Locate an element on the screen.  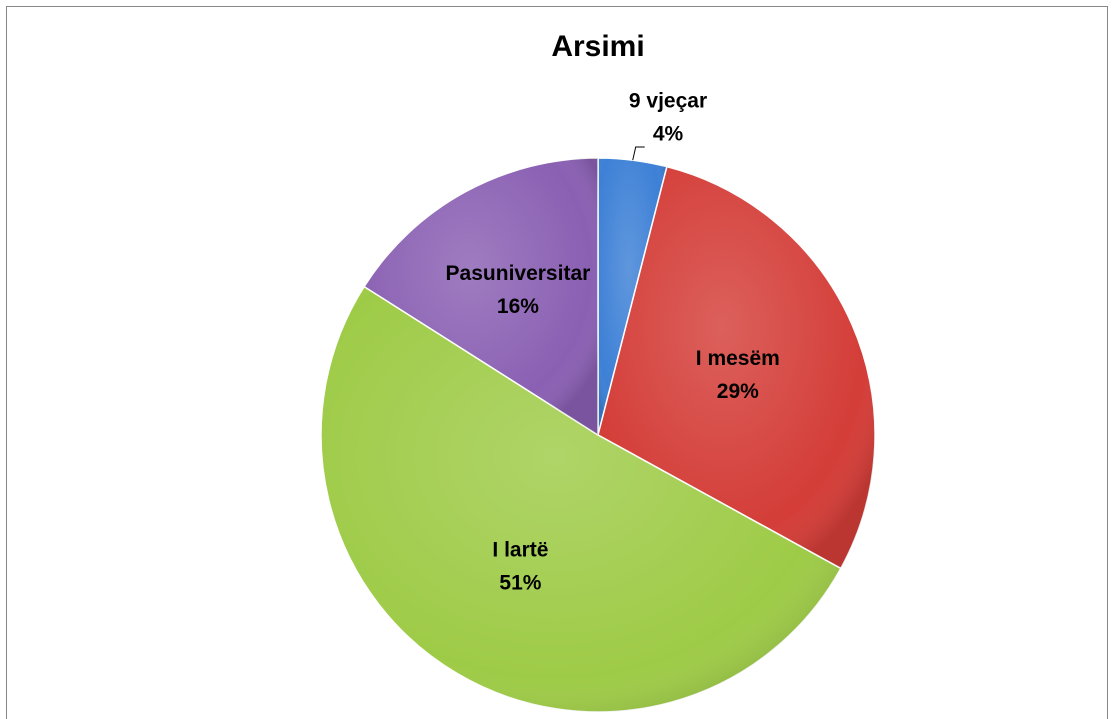
data-label-name: Pasuniversitar is located at coordinates (518, 273).